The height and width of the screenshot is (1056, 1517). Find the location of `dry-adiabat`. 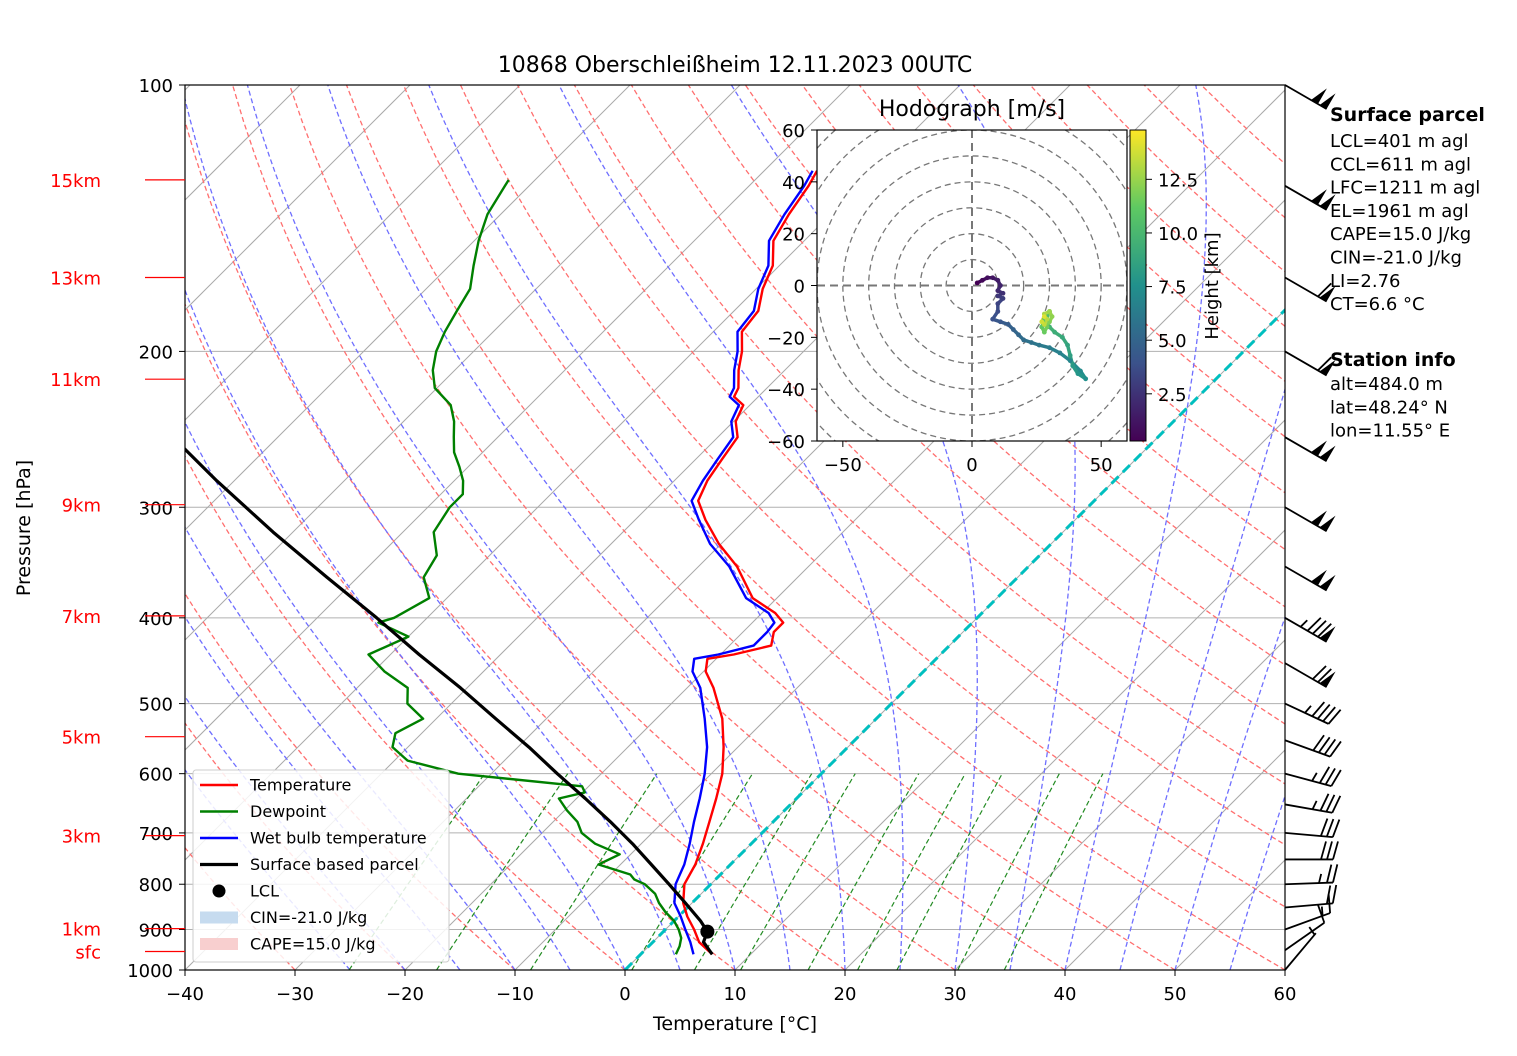

dry-adiabat is located at coordinates (350, 781).